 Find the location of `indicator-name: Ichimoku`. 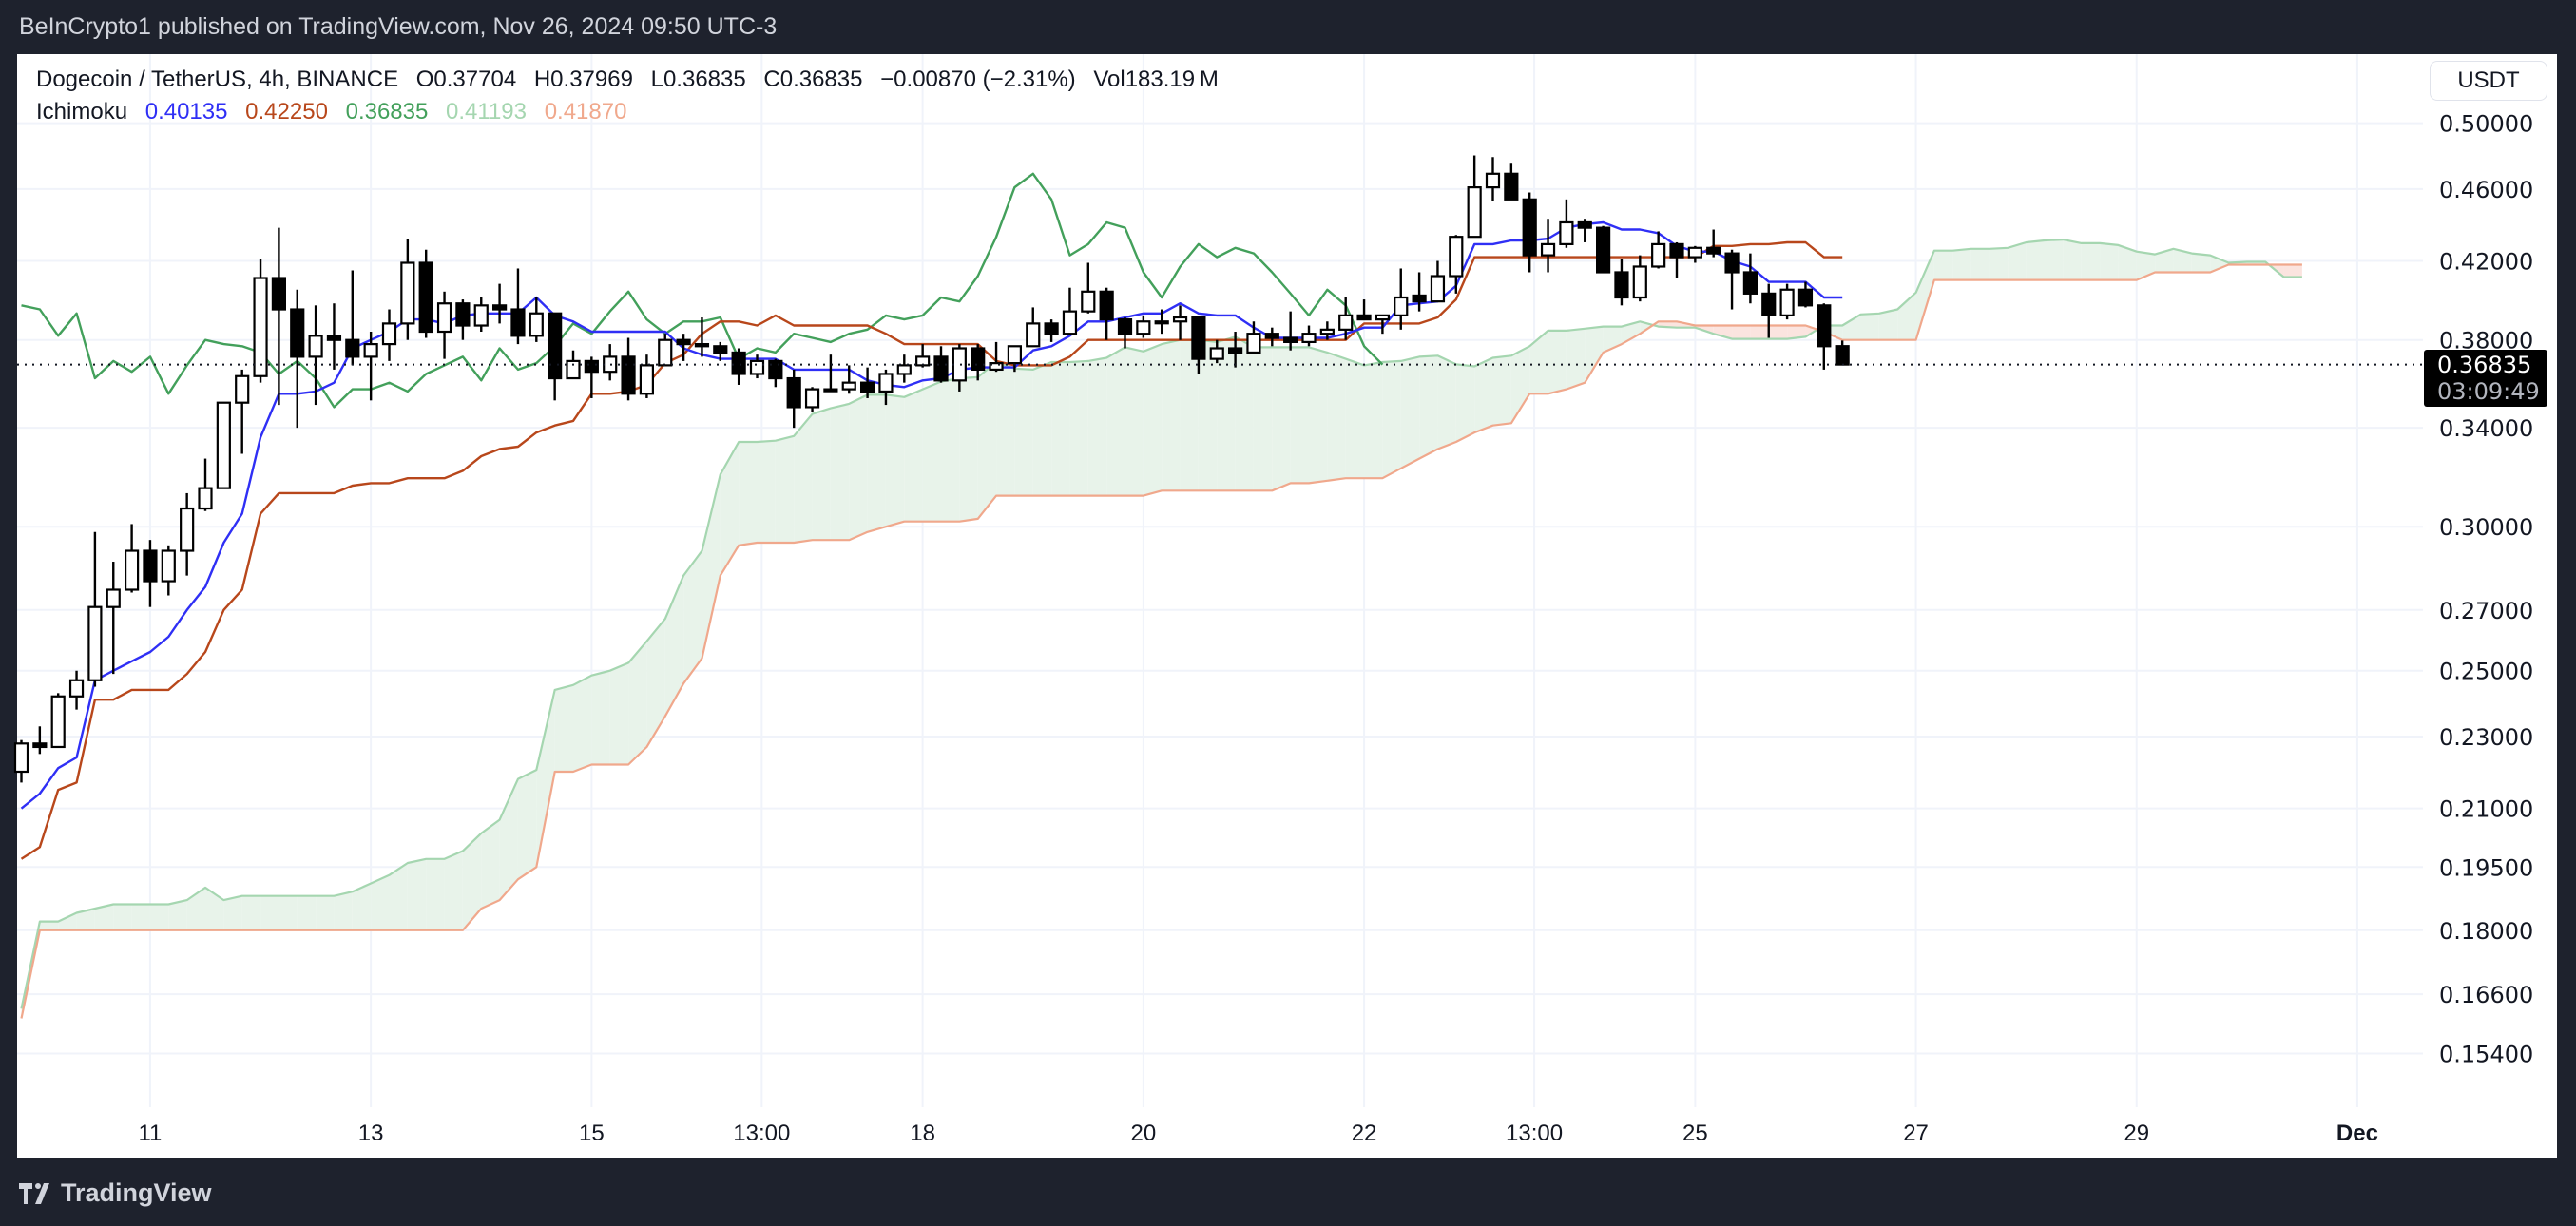

indicator-name: Ichimoku is located at coordinates (82, 112).